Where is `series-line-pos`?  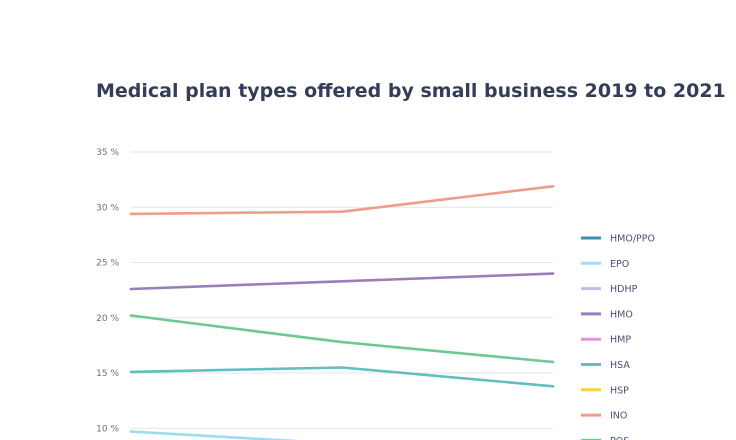
series-line-pos is located at coordinates (342, 339).